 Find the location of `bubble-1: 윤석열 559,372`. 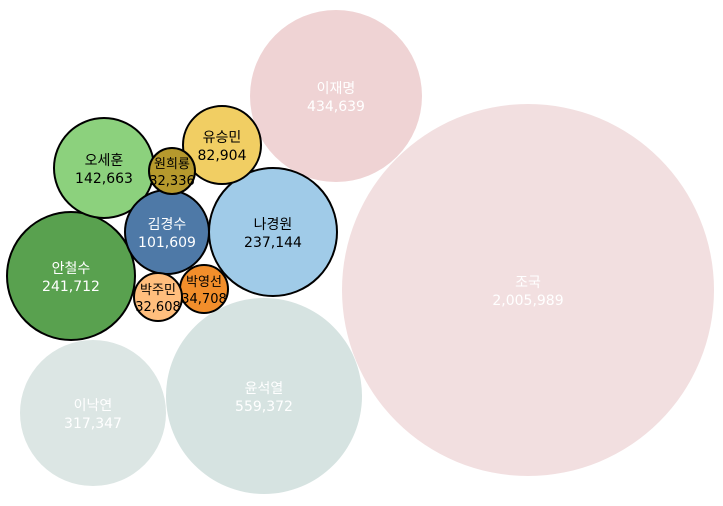

bubble-1: 윤석열 559,372 is located at coordinates (264, 396).